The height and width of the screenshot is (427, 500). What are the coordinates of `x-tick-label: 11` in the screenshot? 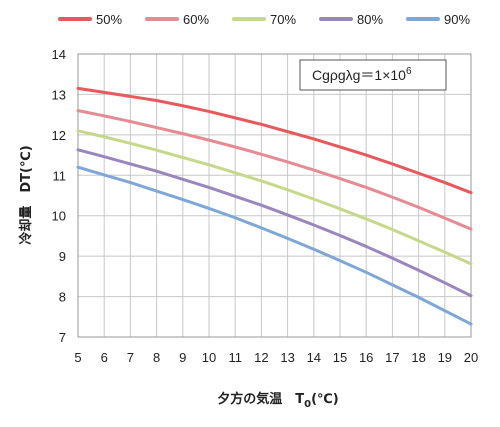 It's located at (235, 357).